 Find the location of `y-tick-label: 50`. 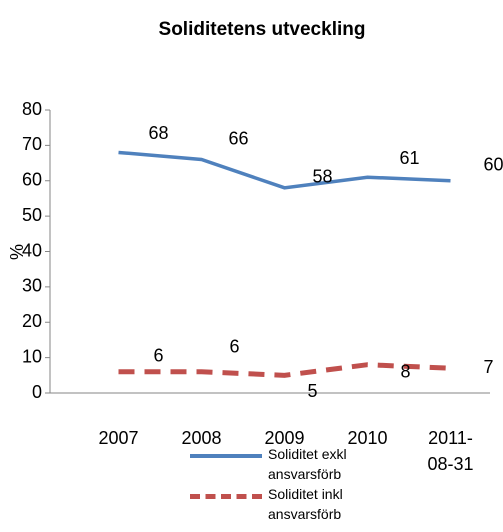

y-tick-label: 50 is located at coordinates (32, 215).